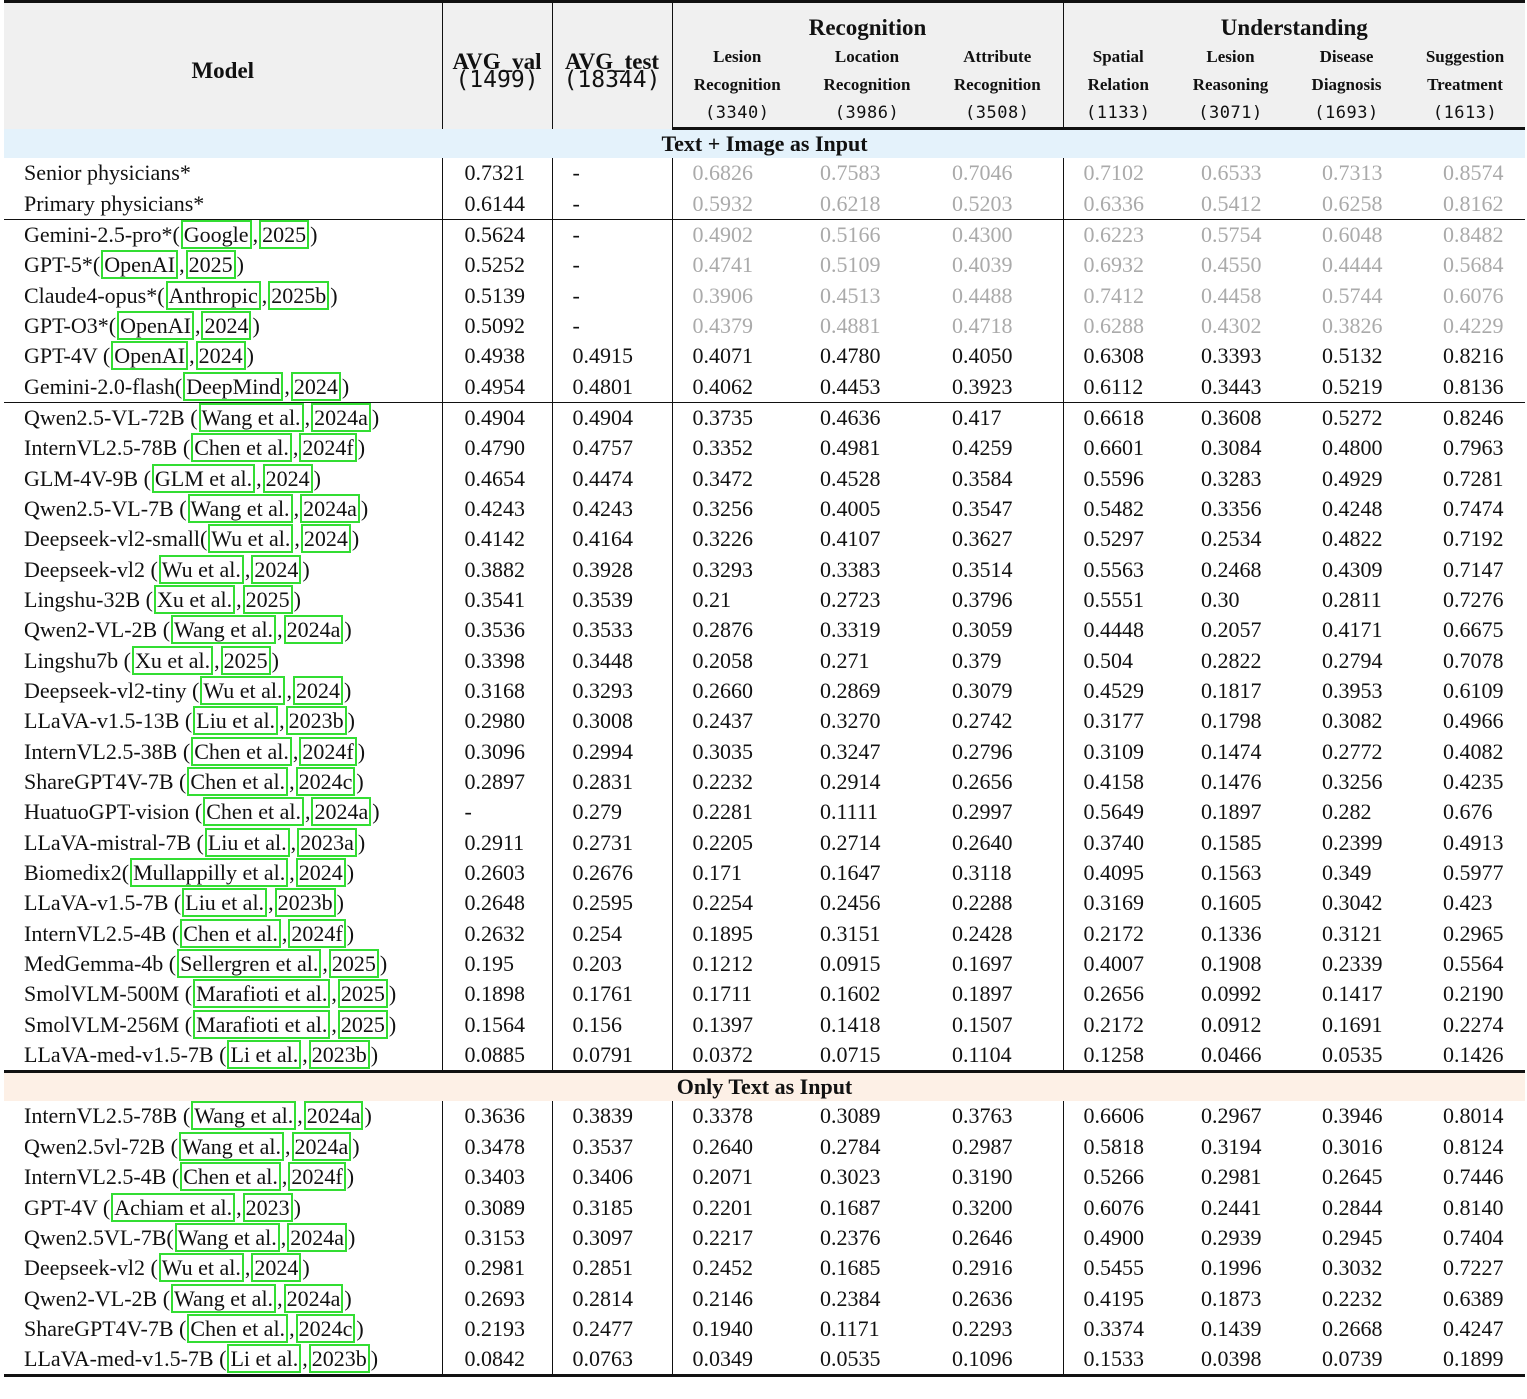  What do you see at coordinates (203, 478) in the screenshot?
I see `citation-author-link: GLM et al.` at bounding box center [203, 478].